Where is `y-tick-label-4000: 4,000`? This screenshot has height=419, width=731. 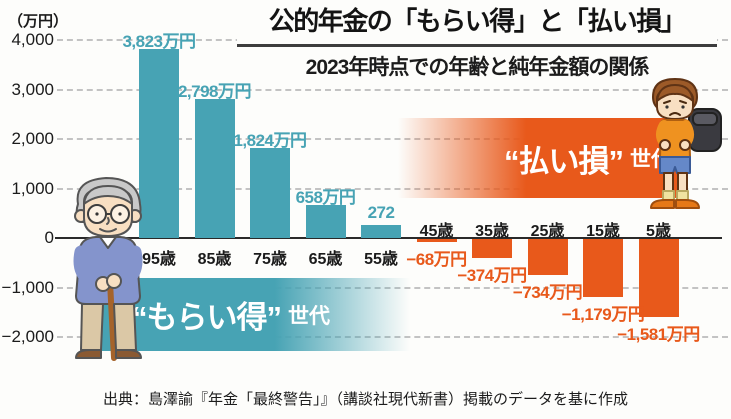 y-tick-label-4000: 4,000 is located at coordinates (32, 39).